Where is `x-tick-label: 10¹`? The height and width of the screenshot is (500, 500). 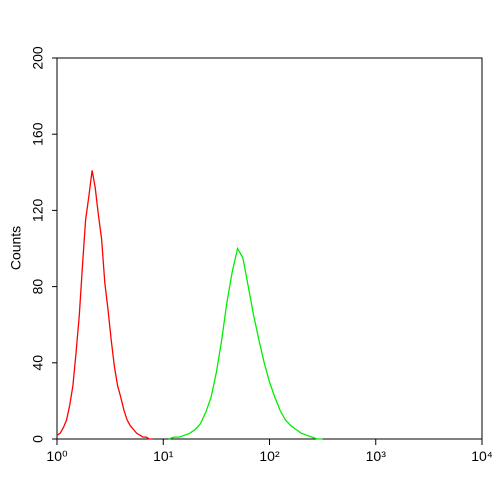 x-tick-label: 10¹ is located at coordinates (163, 456).